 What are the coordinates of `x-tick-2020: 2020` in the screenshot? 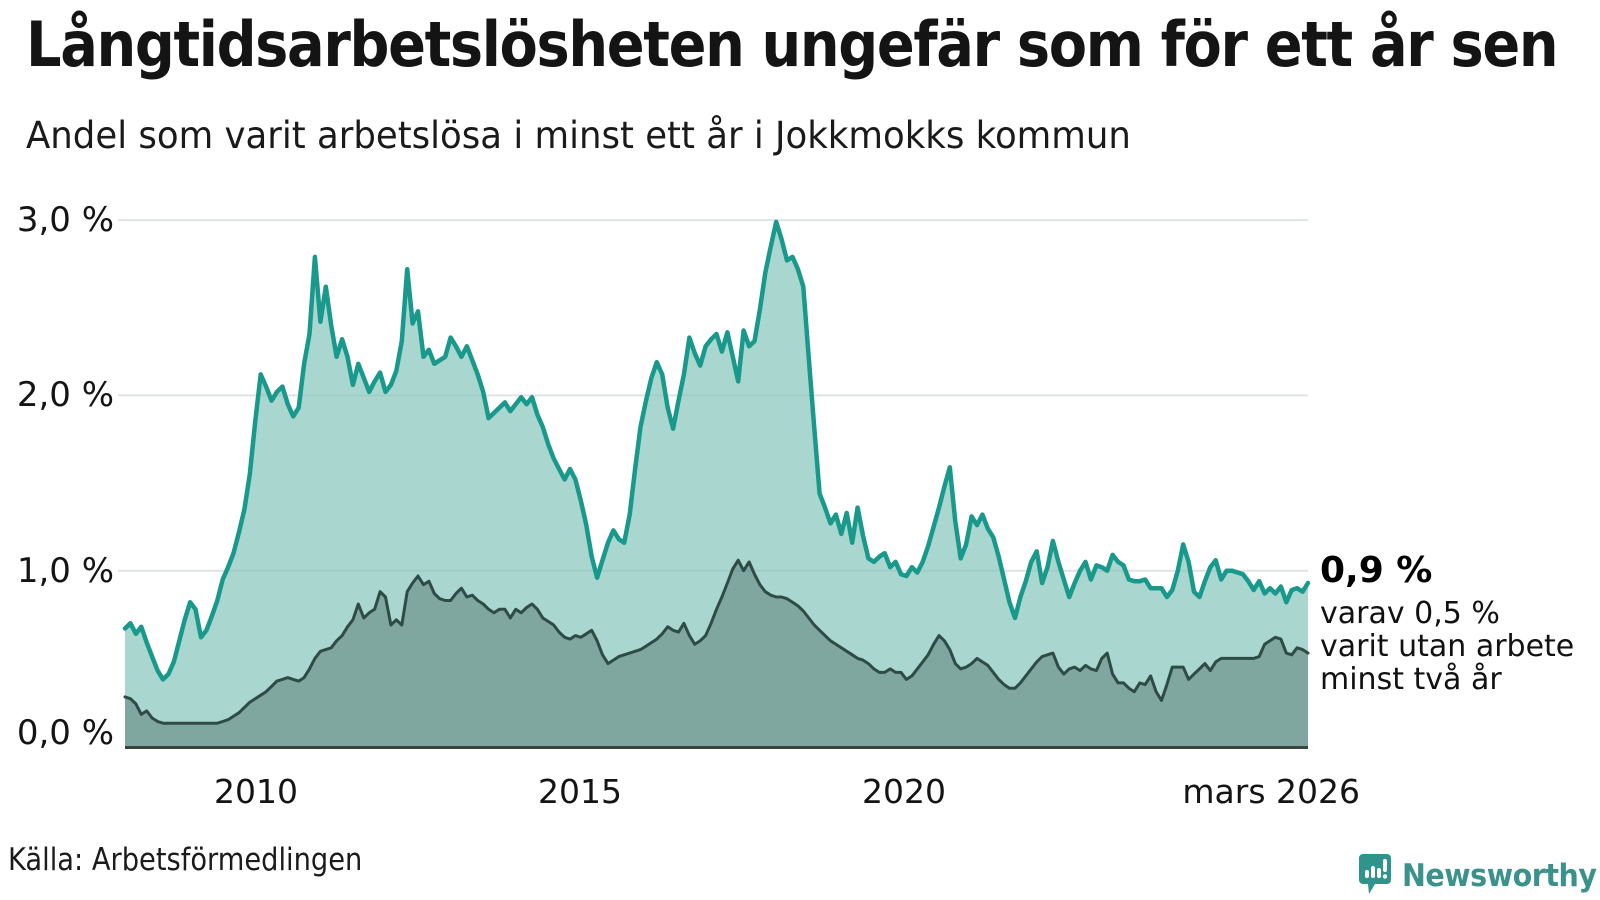 It's located at (904, 791).